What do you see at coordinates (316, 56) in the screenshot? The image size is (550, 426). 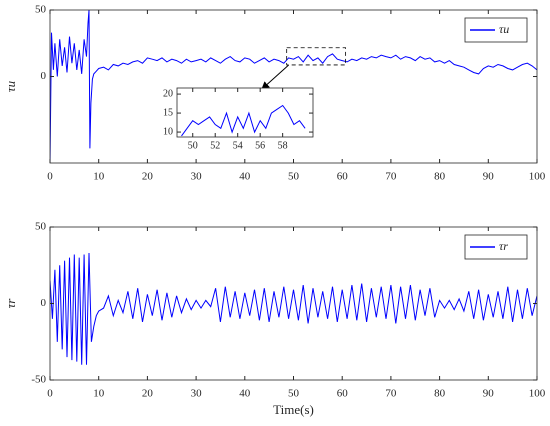 I see `zoom-region` at bounding box center [316, 56].